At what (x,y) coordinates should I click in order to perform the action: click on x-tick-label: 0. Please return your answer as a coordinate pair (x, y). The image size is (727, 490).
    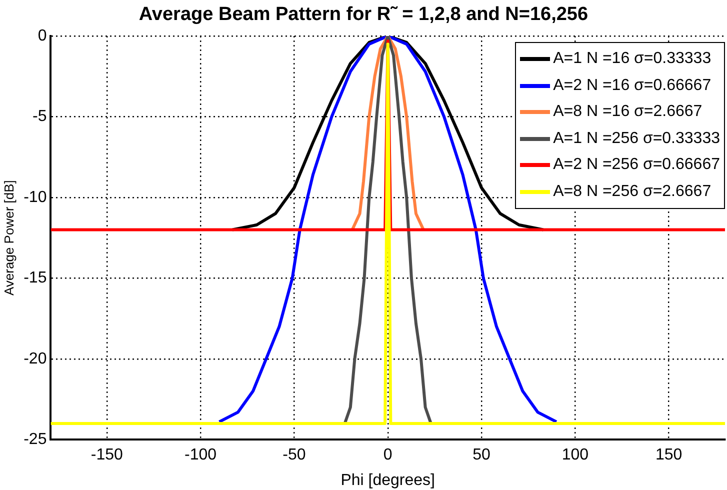
    Looking at the image, I should click on (387, 455).